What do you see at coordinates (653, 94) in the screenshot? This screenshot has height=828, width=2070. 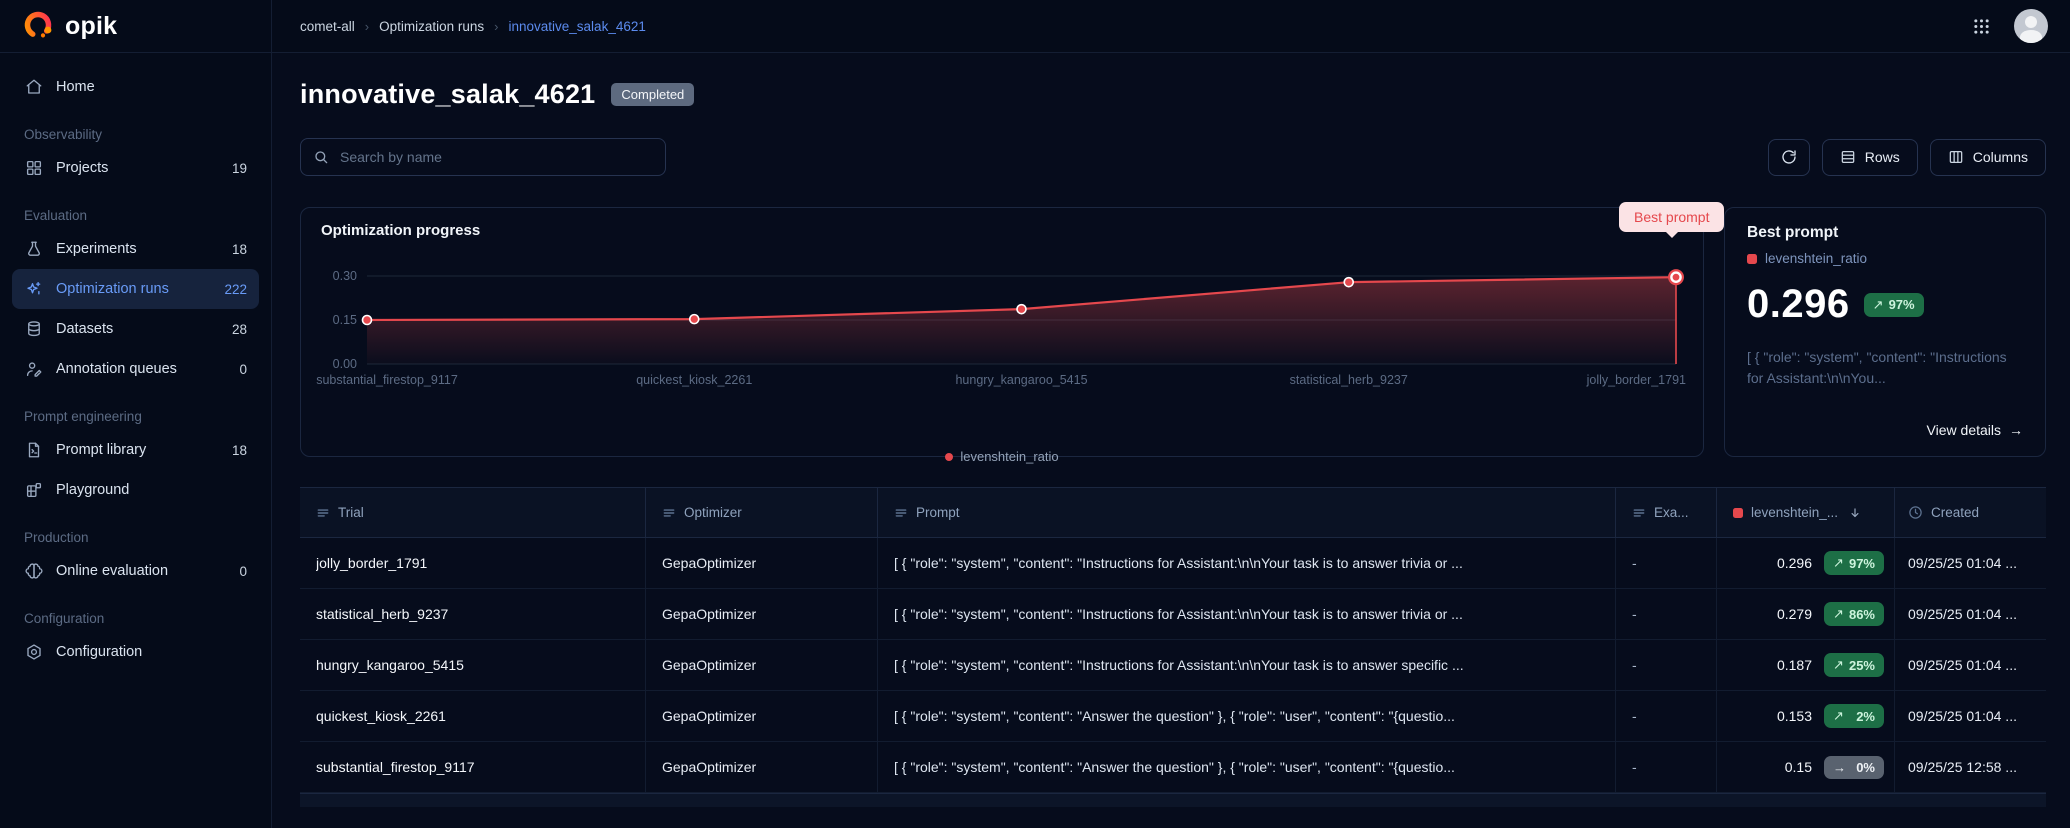 I see `status-badge: Completed` at bounding box center [653, 94].